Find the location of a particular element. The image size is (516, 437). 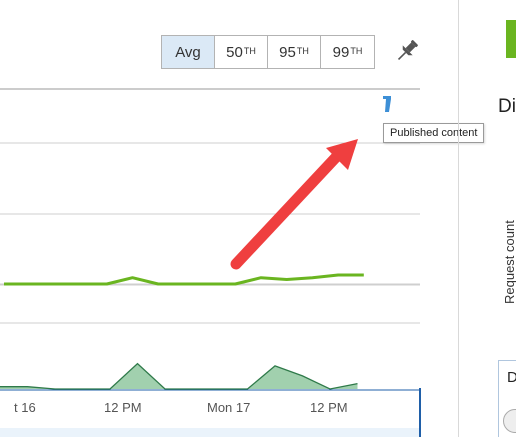

agg-p99-button: 99 TH is located at coordinates (347, 52).